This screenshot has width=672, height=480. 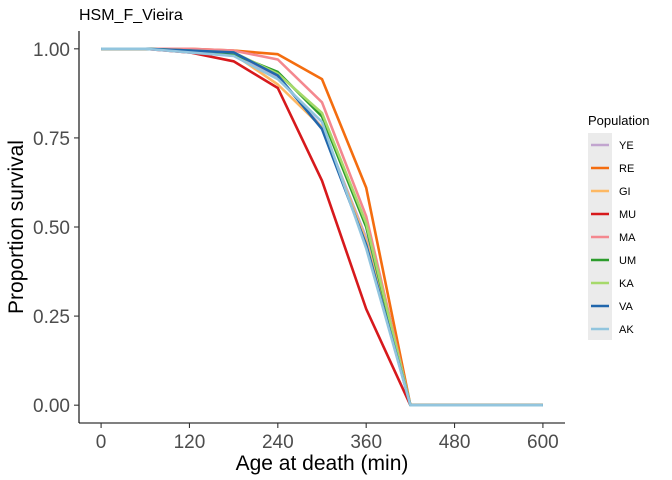 What do you see at coordinates (618, 120) in the screenshot?
I see `legend-title: Population` at bounding box center [618, 120].